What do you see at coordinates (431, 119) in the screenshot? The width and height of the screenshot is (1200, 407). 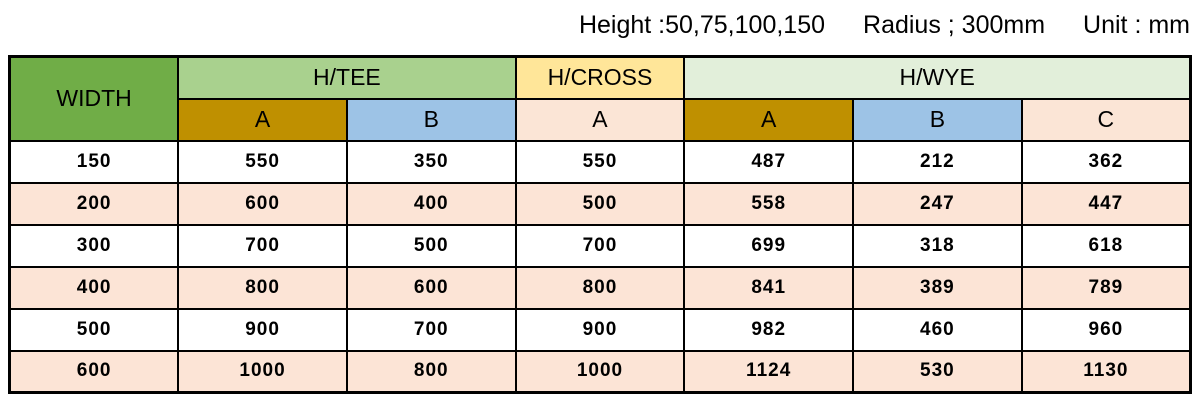 I see `subheader-htee-b: B` at bounding box center [431, 119].